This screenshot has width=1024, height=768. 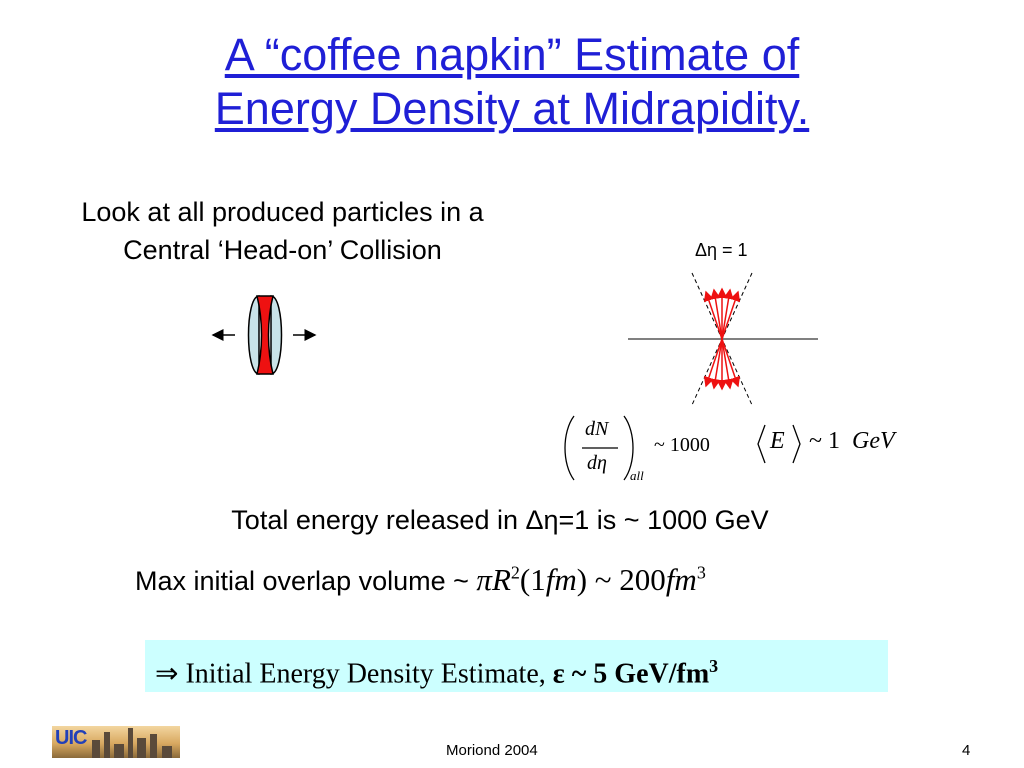 What do you see at coordinates (597, 463) in the screenshot?
I see `deta-denominator: dη` at bounding box center [597, 463].